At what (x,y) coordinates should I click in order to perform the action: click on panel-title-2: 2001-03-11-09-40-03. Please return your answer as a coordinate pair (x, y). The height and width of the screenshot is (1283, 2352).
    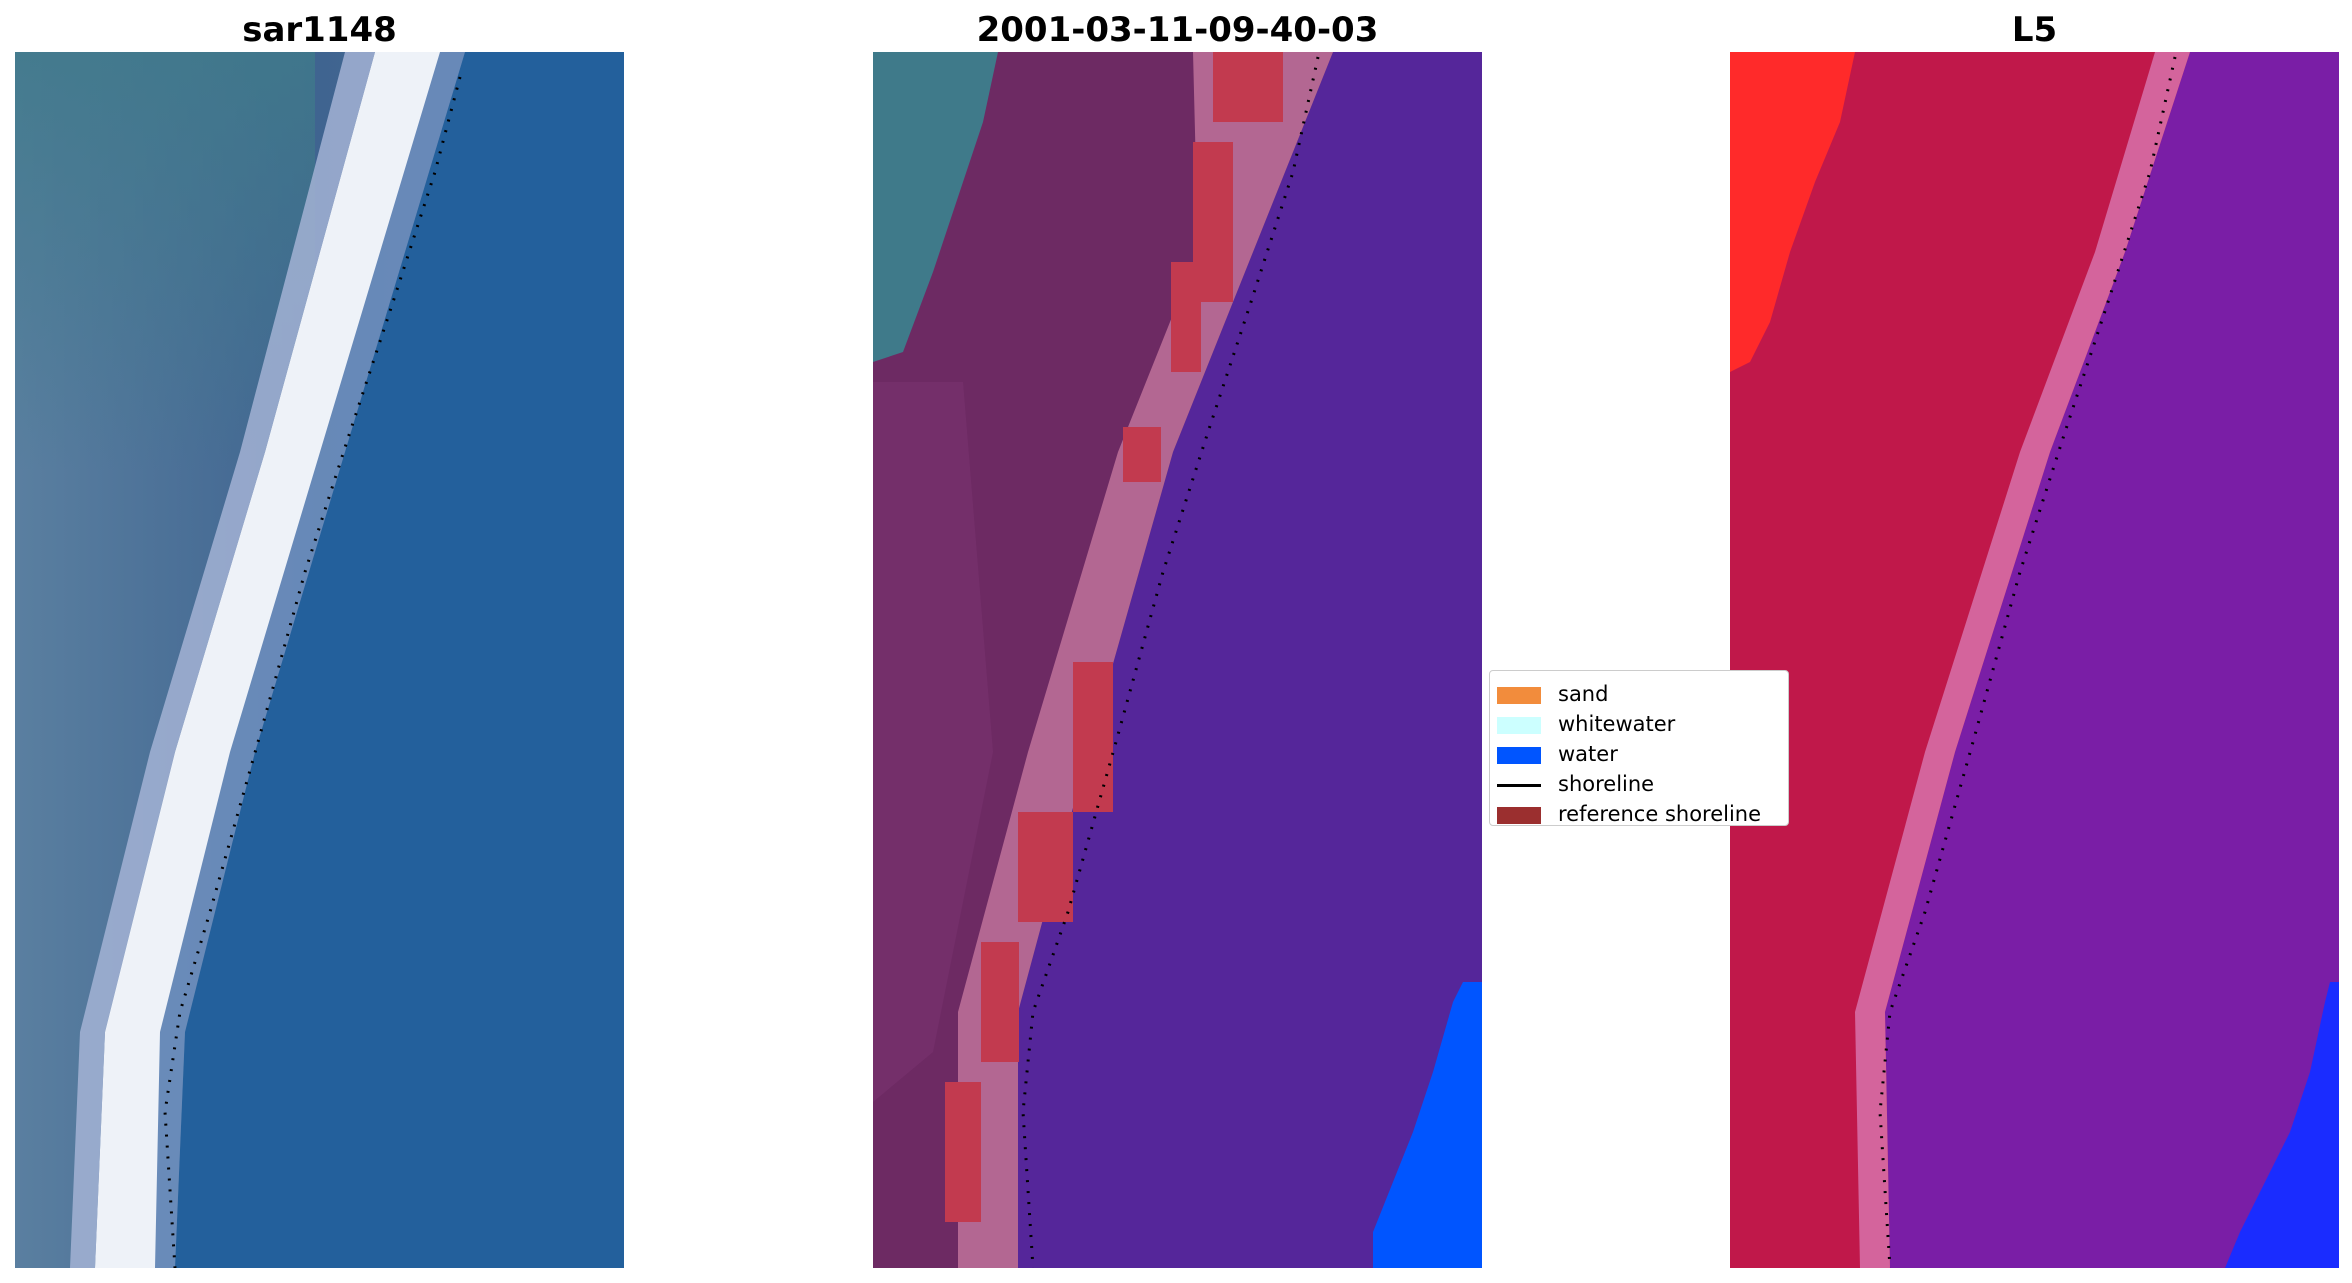
    Looking at the image, I should click on (1177, 30).